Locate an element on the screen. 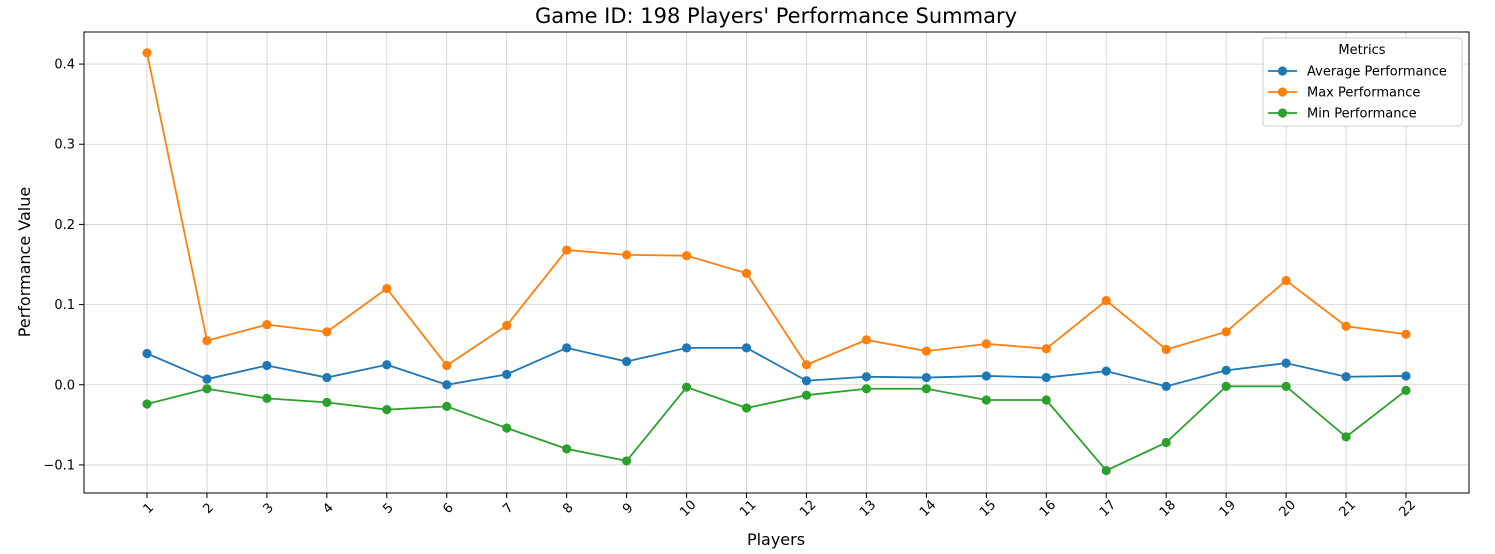 The width and height of the screenshot is (1495, 554). legend-item: Average Performance is located at coordinates (1357, 72).